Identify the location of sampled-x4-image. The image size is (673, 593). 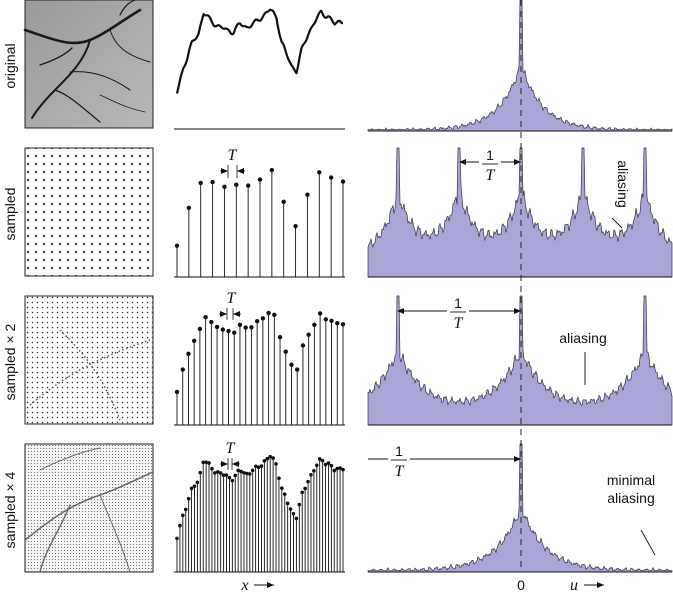
(89, 508).